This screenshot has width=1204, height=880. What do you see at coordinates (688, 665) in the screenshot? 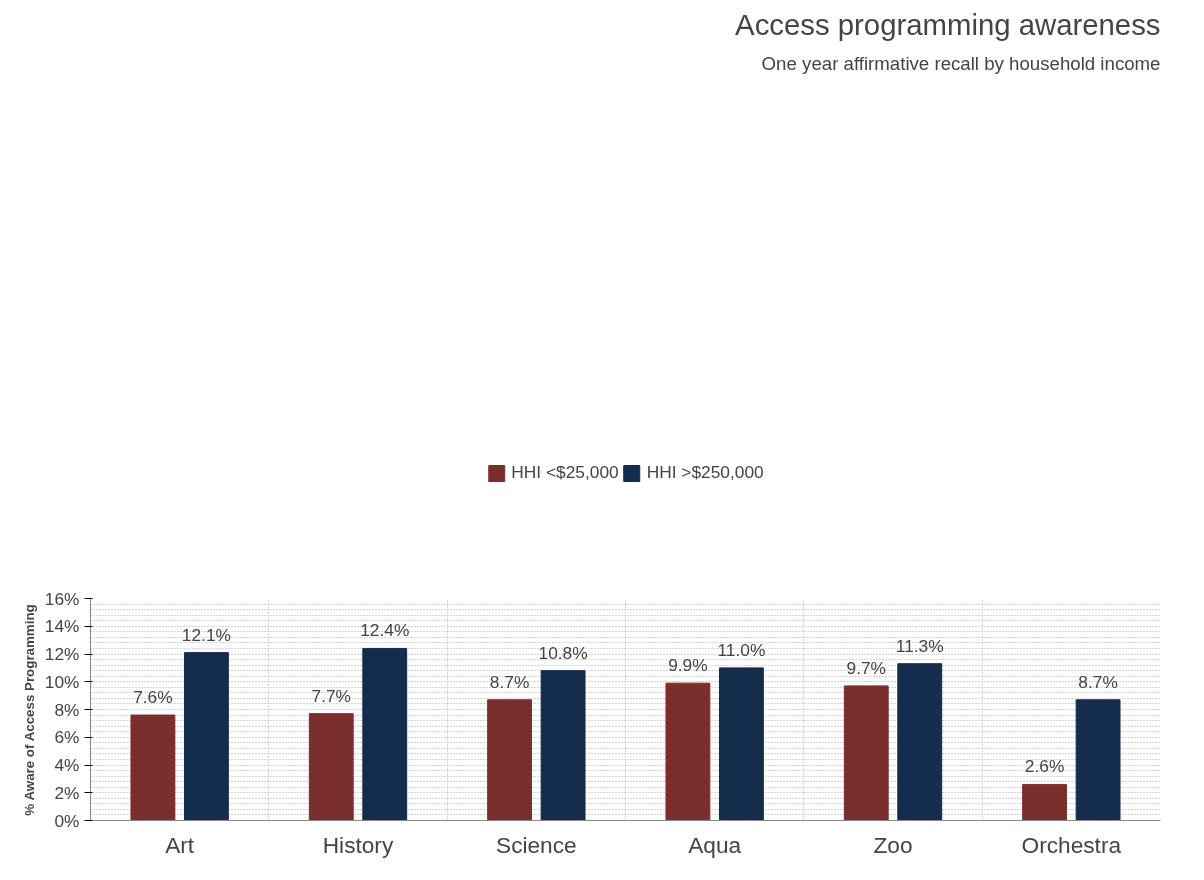
I see `data-label: 9.9%` at bounding box center [688, 665].